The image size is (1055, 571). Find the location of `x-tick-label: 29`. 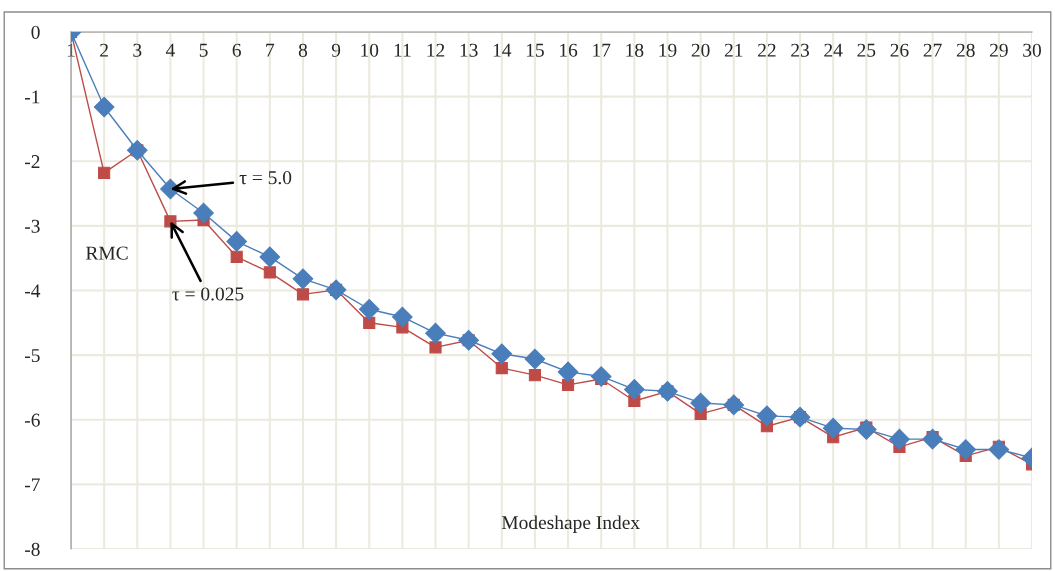

x-tick-label: 29 is located at coordinates (998, 50).